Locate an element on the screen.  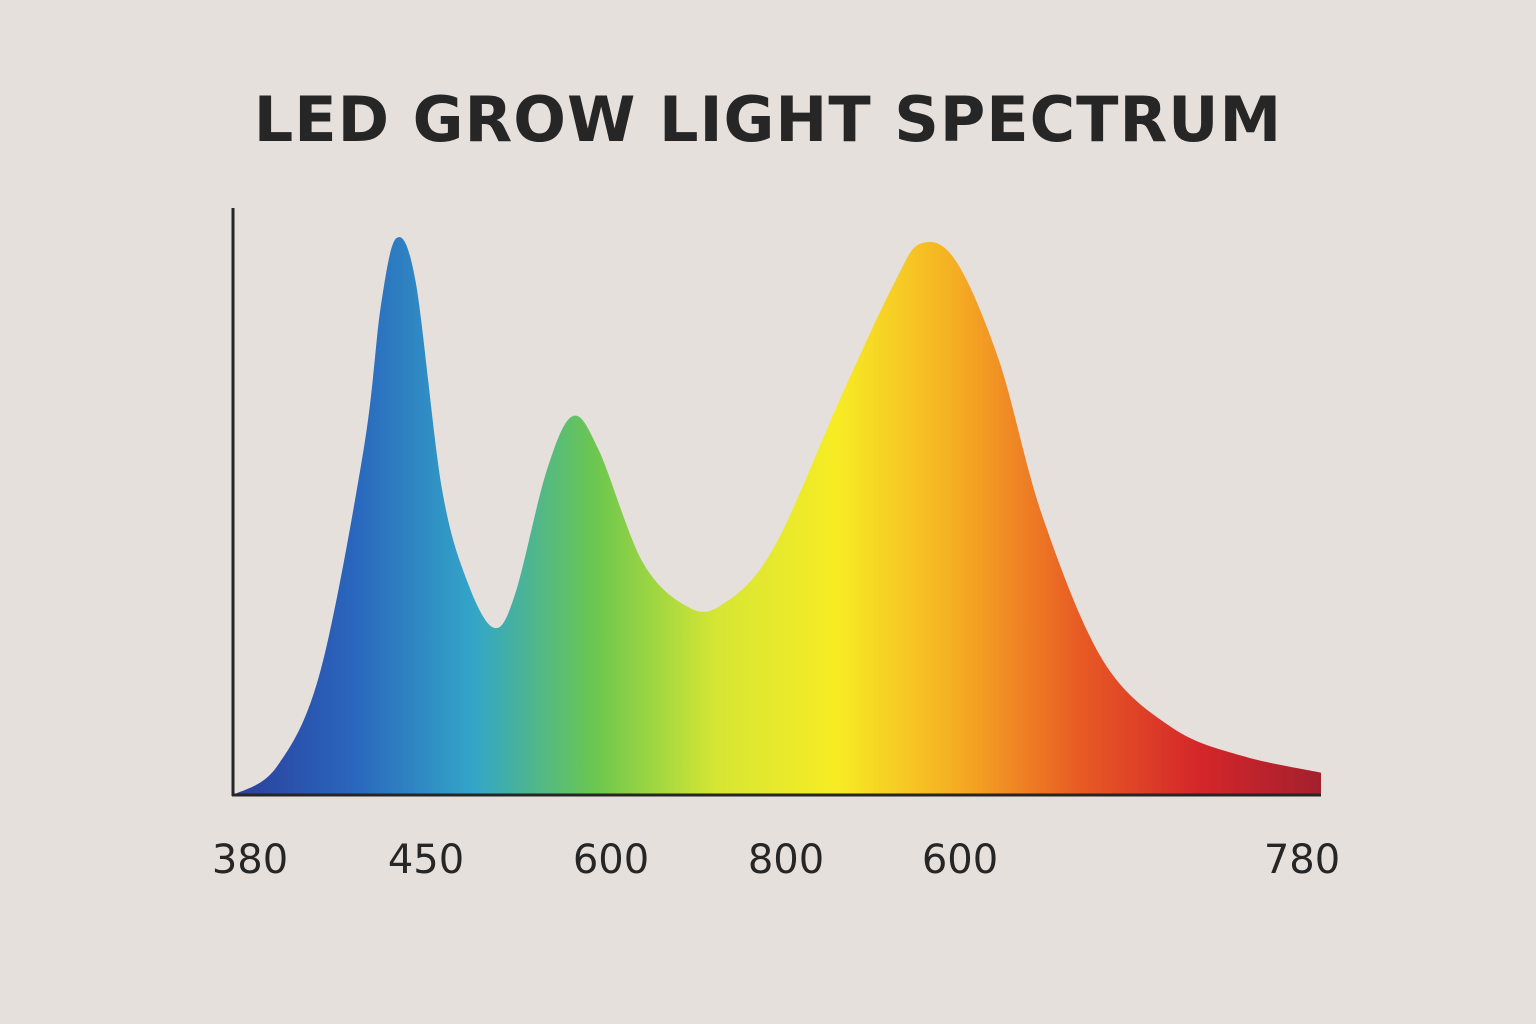
chart-title: LED GROW LIGHT SPECTRUM is located at coordinates (768, 119).